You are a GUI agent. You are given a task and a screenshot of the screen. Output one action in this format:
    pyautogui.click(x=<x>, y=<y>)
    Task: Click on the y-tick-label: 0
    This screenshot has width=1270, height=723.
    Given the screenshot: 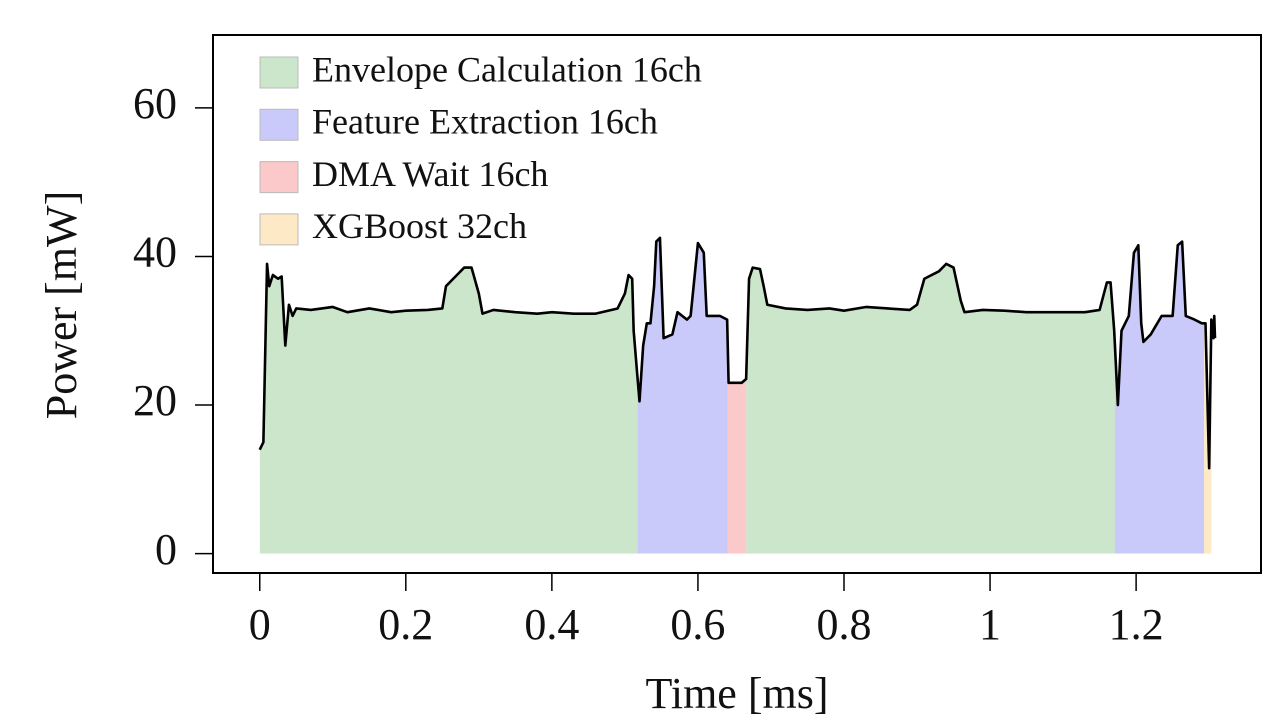 What is the action you would take?
    pyautogui.click(x=166, y=549)
    